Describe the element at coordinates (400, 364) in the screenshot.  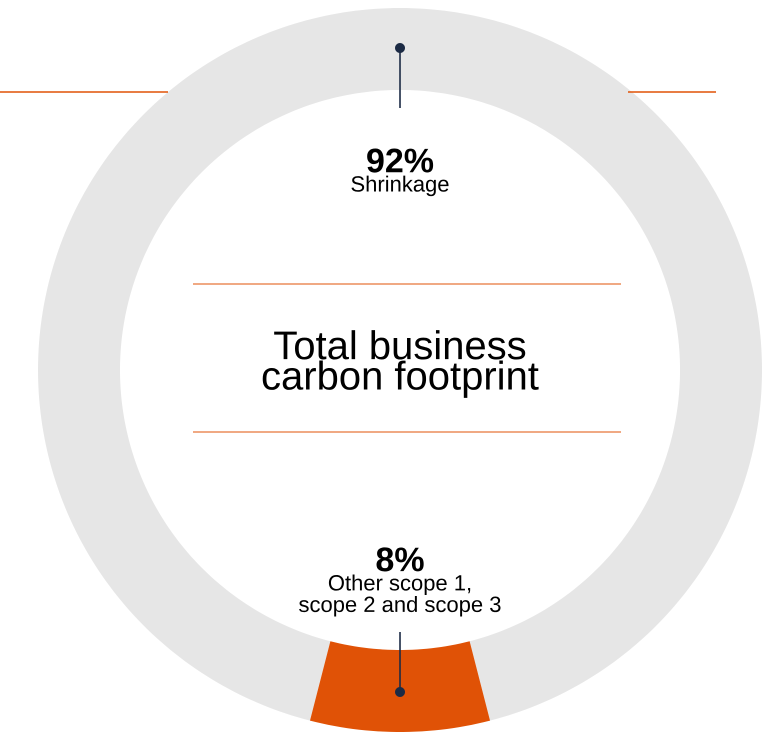
I see `text: Total business carbon footprint` at that location.